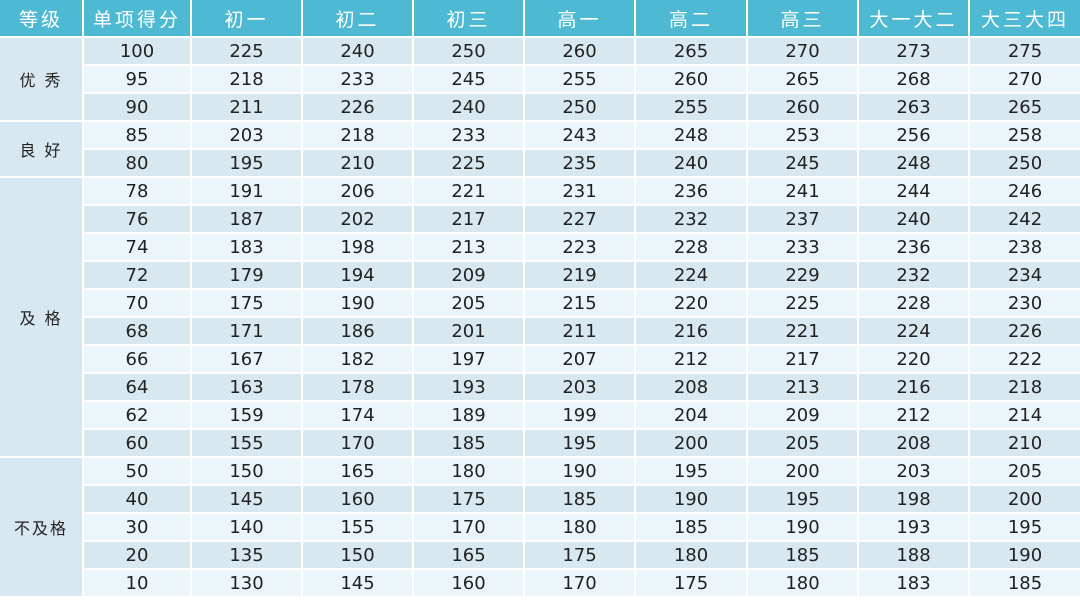  I want to click on value-cell: 216, so click(913, 387).